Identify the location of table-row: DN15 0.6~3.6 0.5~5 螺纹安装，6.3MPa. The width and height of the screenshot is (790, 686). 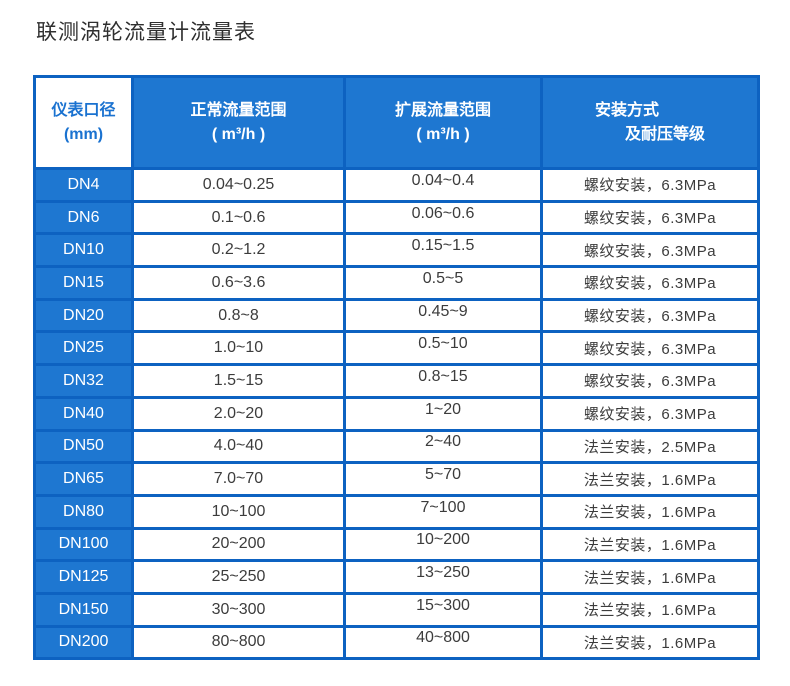
(396, 283).